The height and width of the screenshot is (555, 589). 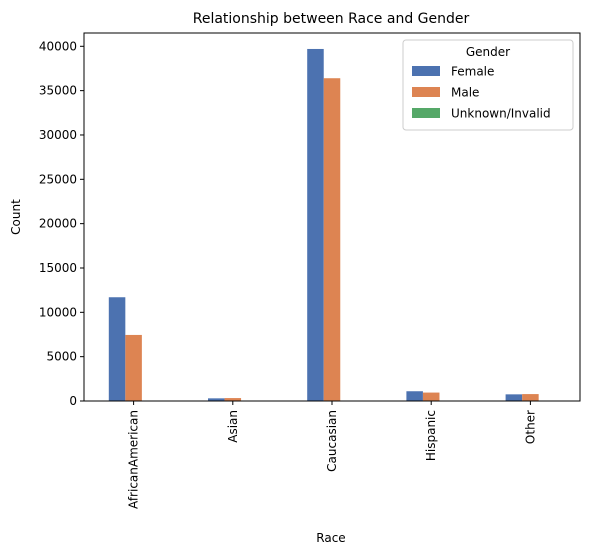 What do you see at coordinates (332, 240) in the screenshot?
I see `bar-male-caucasian` at bounding box center [332, 240].